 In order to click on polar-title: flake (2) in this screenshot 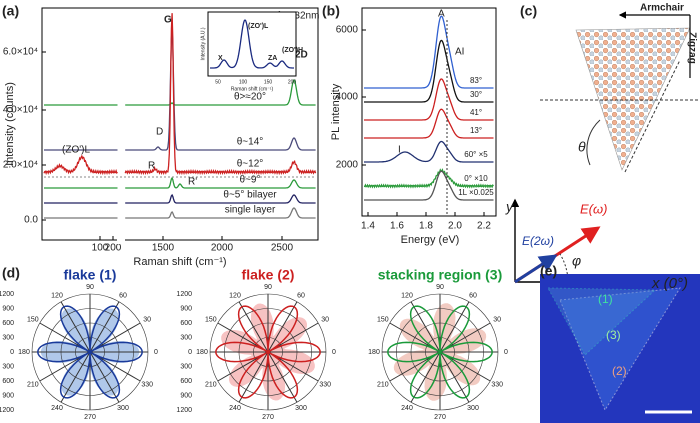, I will do `click(268, 275)`.